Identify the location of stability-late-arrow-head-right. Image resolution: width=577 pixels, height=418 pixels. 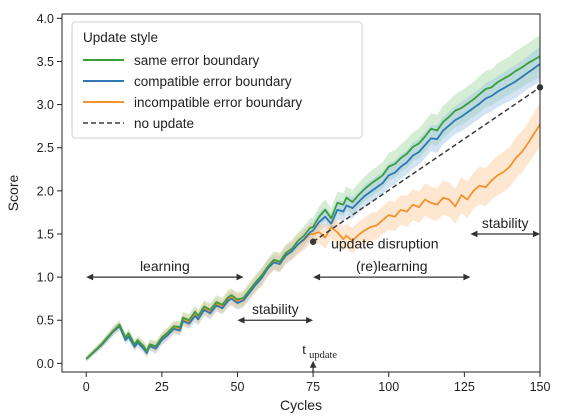
(536, 234).